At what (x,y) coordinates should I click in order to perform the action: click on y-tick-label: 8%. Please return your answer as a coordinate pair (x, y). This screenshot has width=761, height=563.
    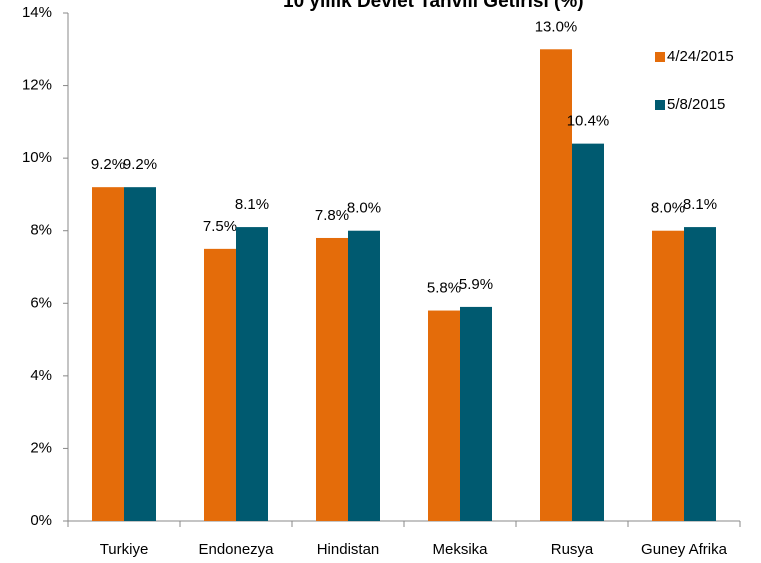
    Looking at the image, I should click on (41, 230).